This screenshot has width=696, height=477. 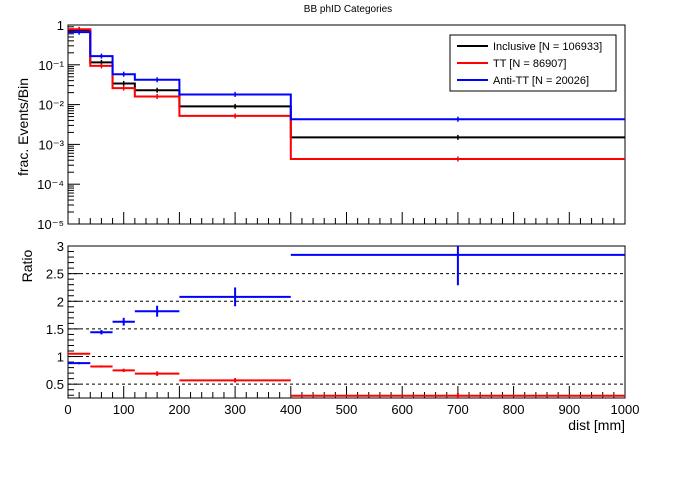 I want to click on x-tick-label: 300, so click(x=235, y=409).